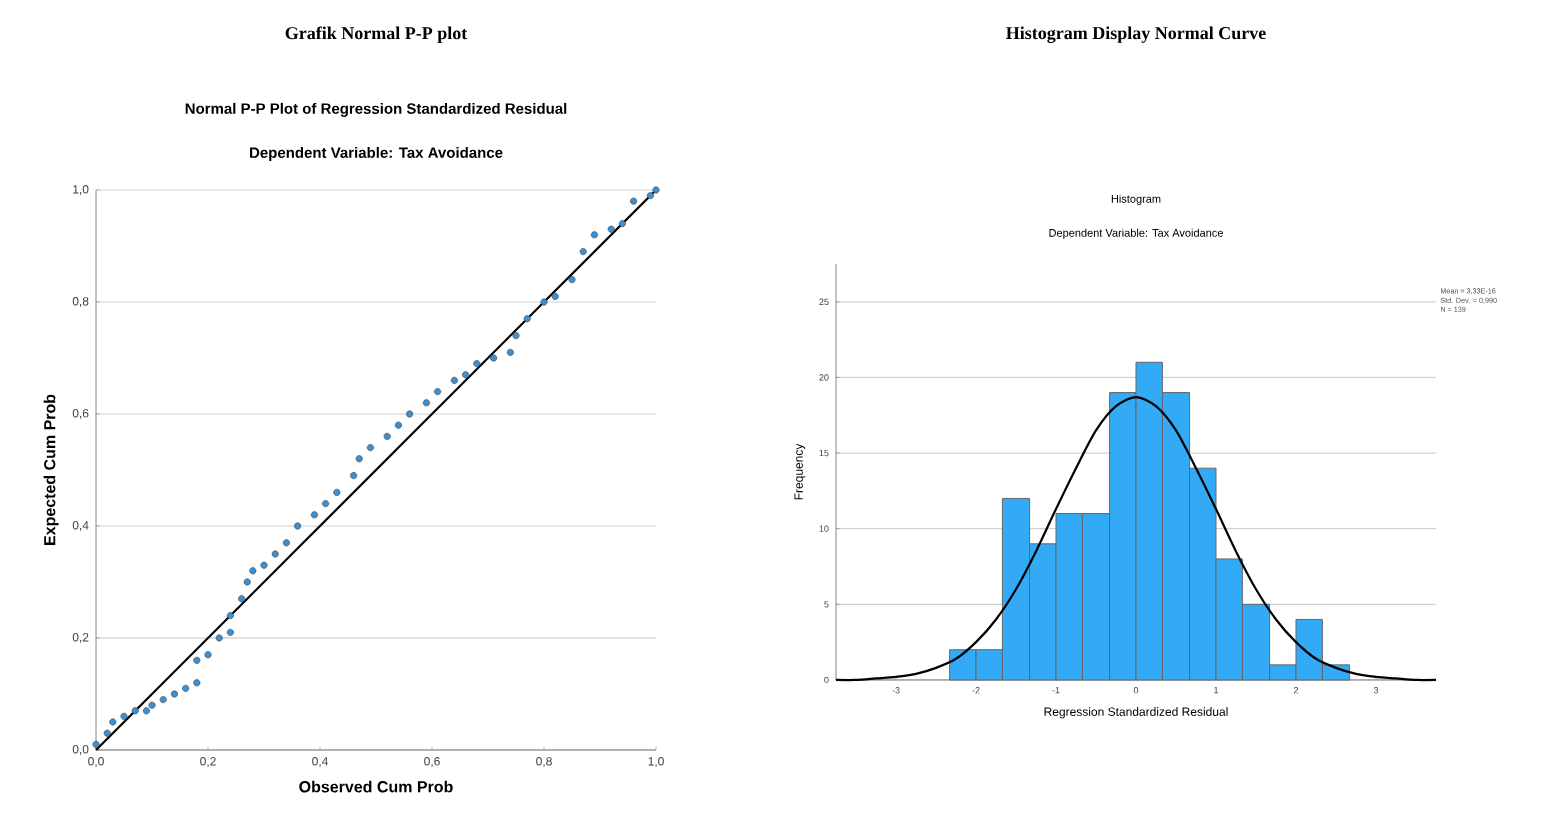  I want to click on x-axis-title: Observed Cum Prob, so click(376, 786).